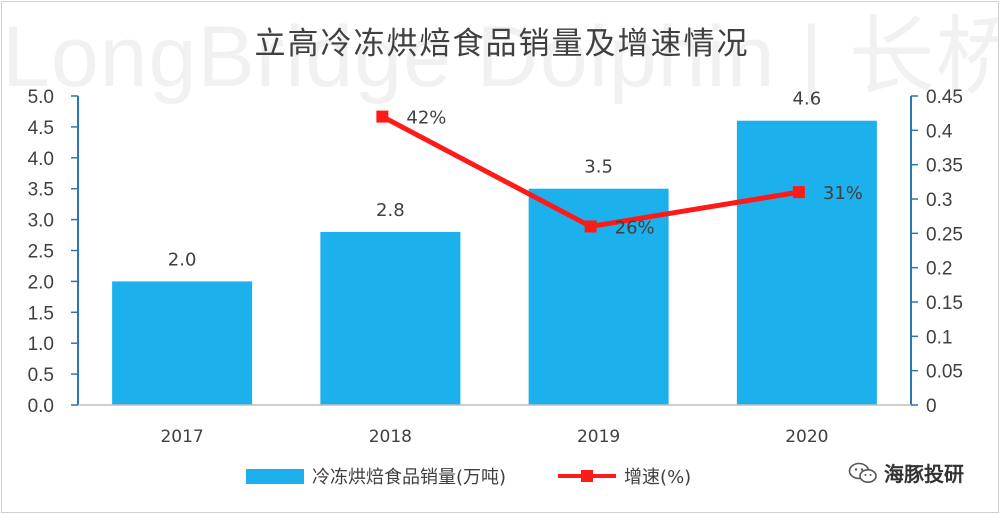 The height and width of the screenshot is (514, 1000). Describe the element at coordinates (390, 210) in the screenshot. I see `bar-label-2018: 2.8` at that location.